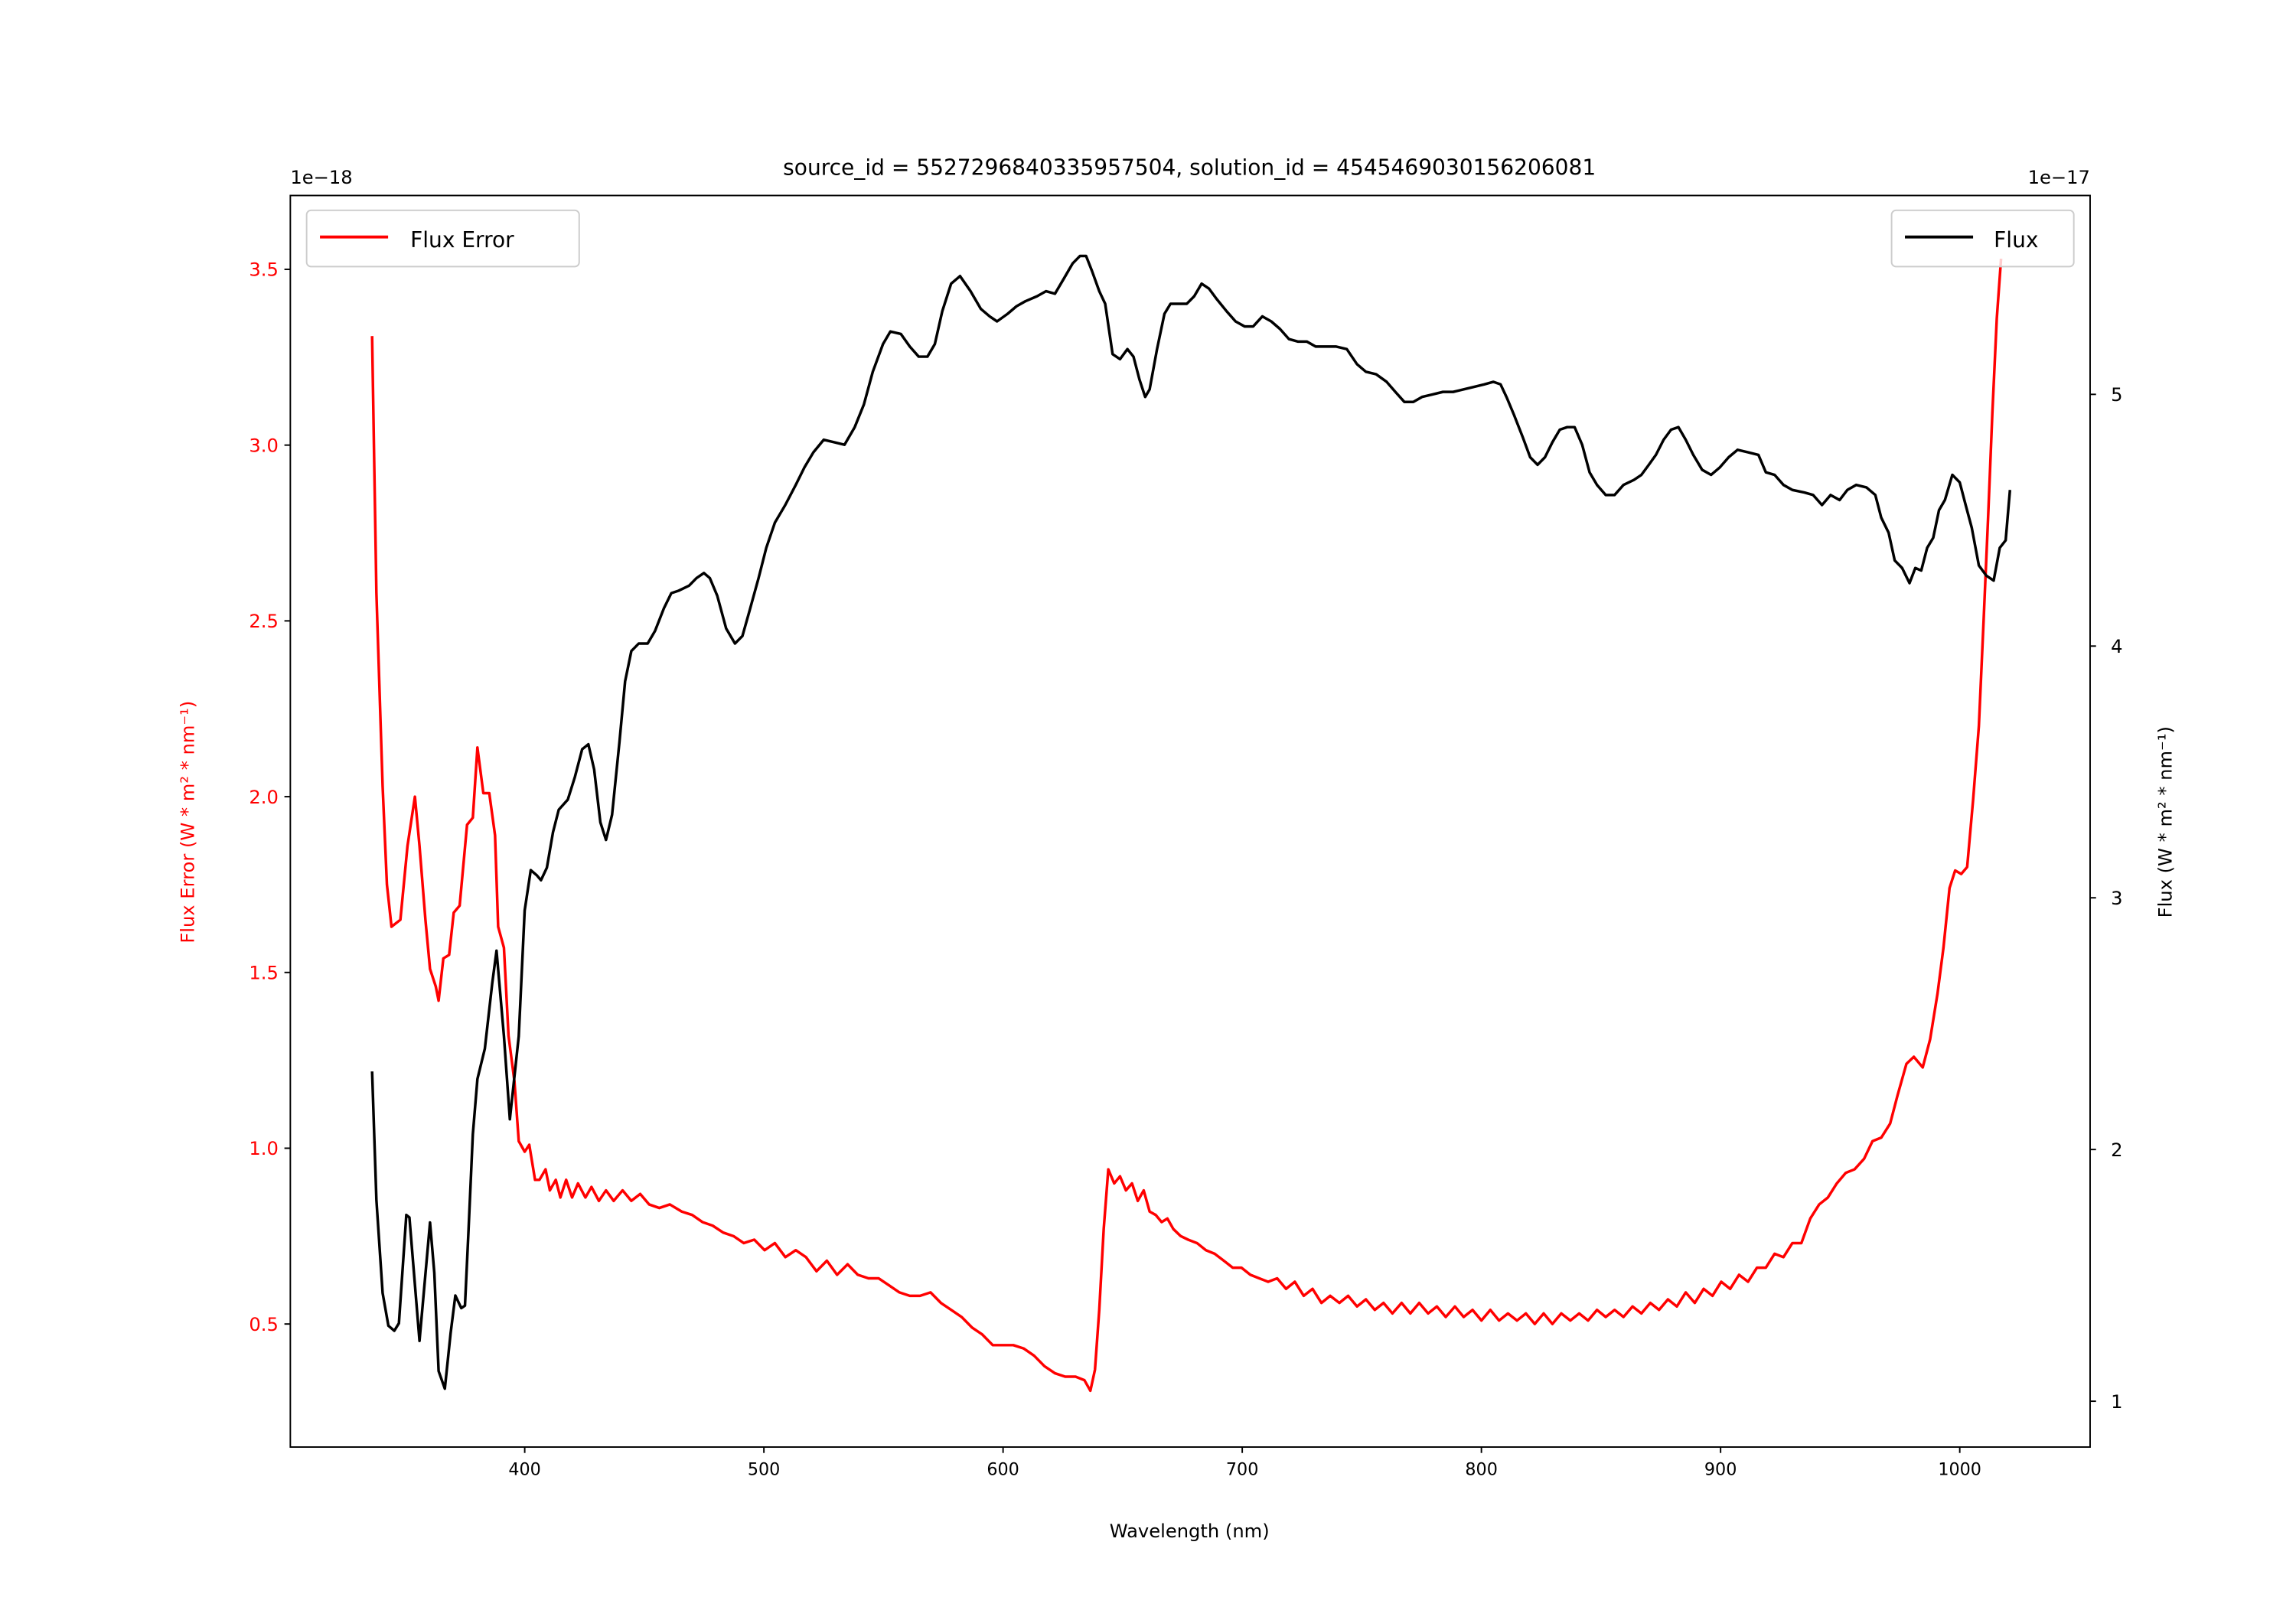 Image resolution: width=2296 pixels, height=1607 pixels. I want to click on legend-label-flux: Flux, so click(2016, 240).